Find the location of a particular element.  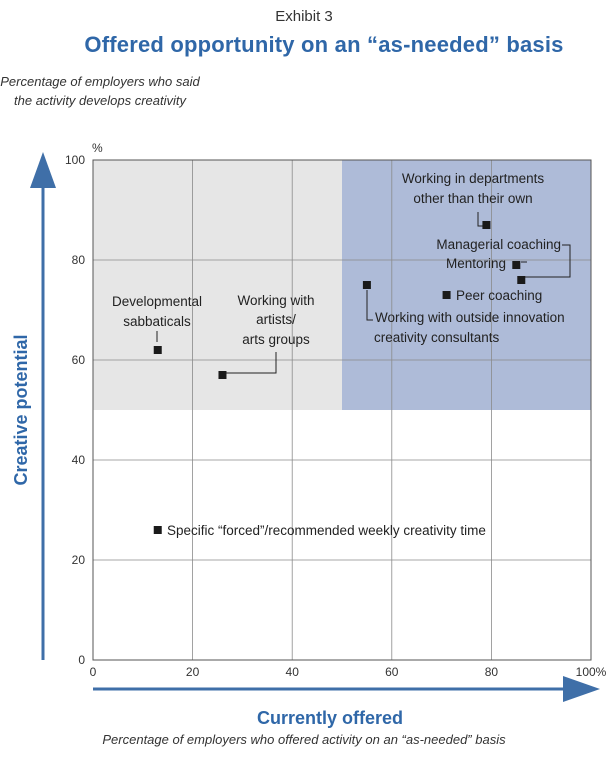

label-managerial-coaching: Managerial coaching is located at coordinates (498, 244).